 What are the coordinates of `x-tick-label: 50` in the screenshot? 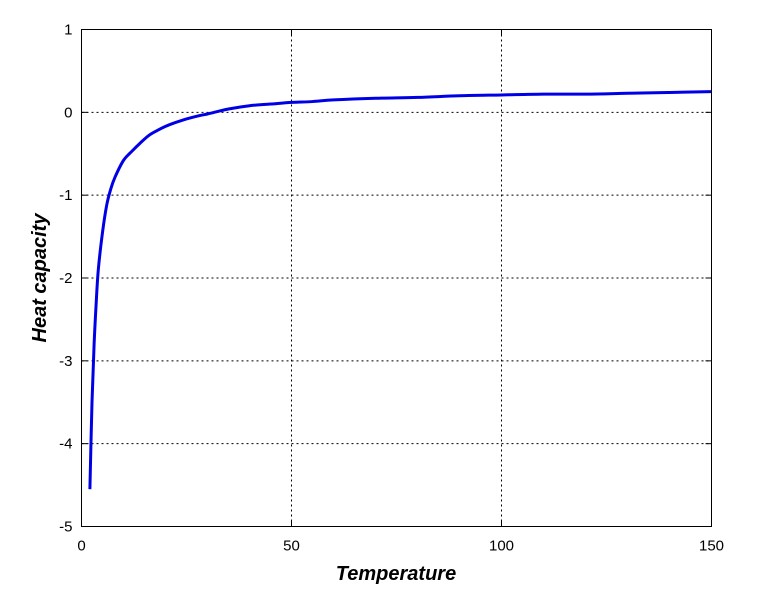 It's located at (291, 546).